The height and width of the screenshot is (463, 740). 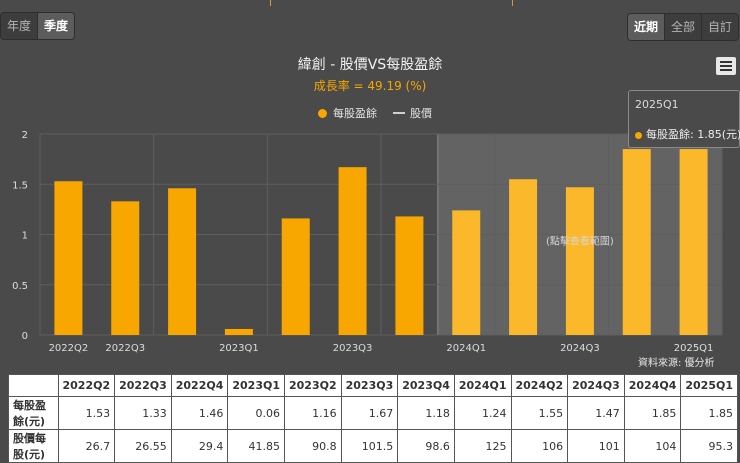 What do you see at coordinates (256, 413) in the screenshot?
I see `table-cell: 0.06` at bounding box center [256, 413].